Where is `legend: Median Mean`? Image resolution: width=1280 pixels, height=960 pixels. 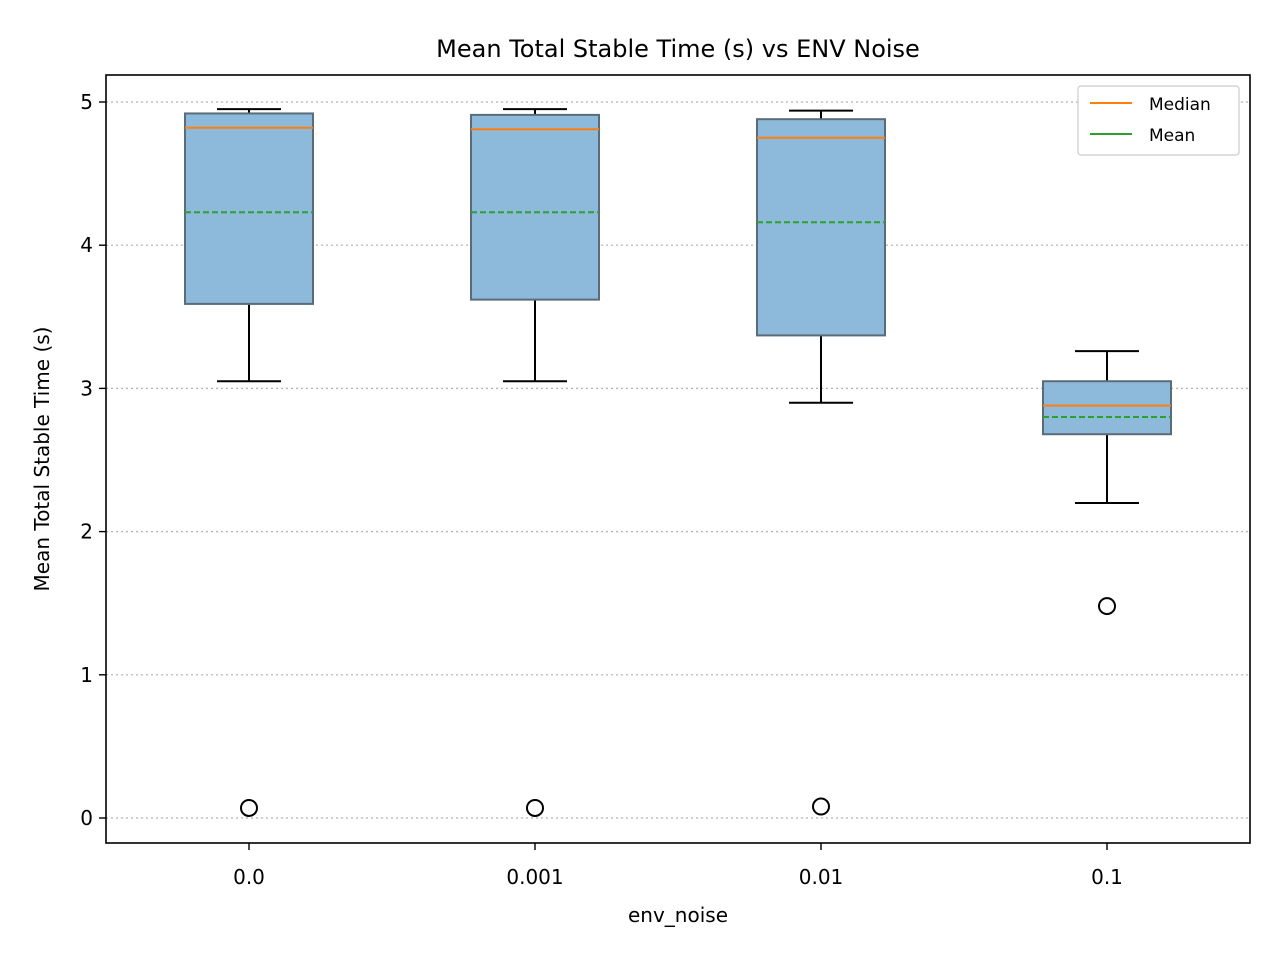 legend: Median Mean is located at coordinates (1158, 120).